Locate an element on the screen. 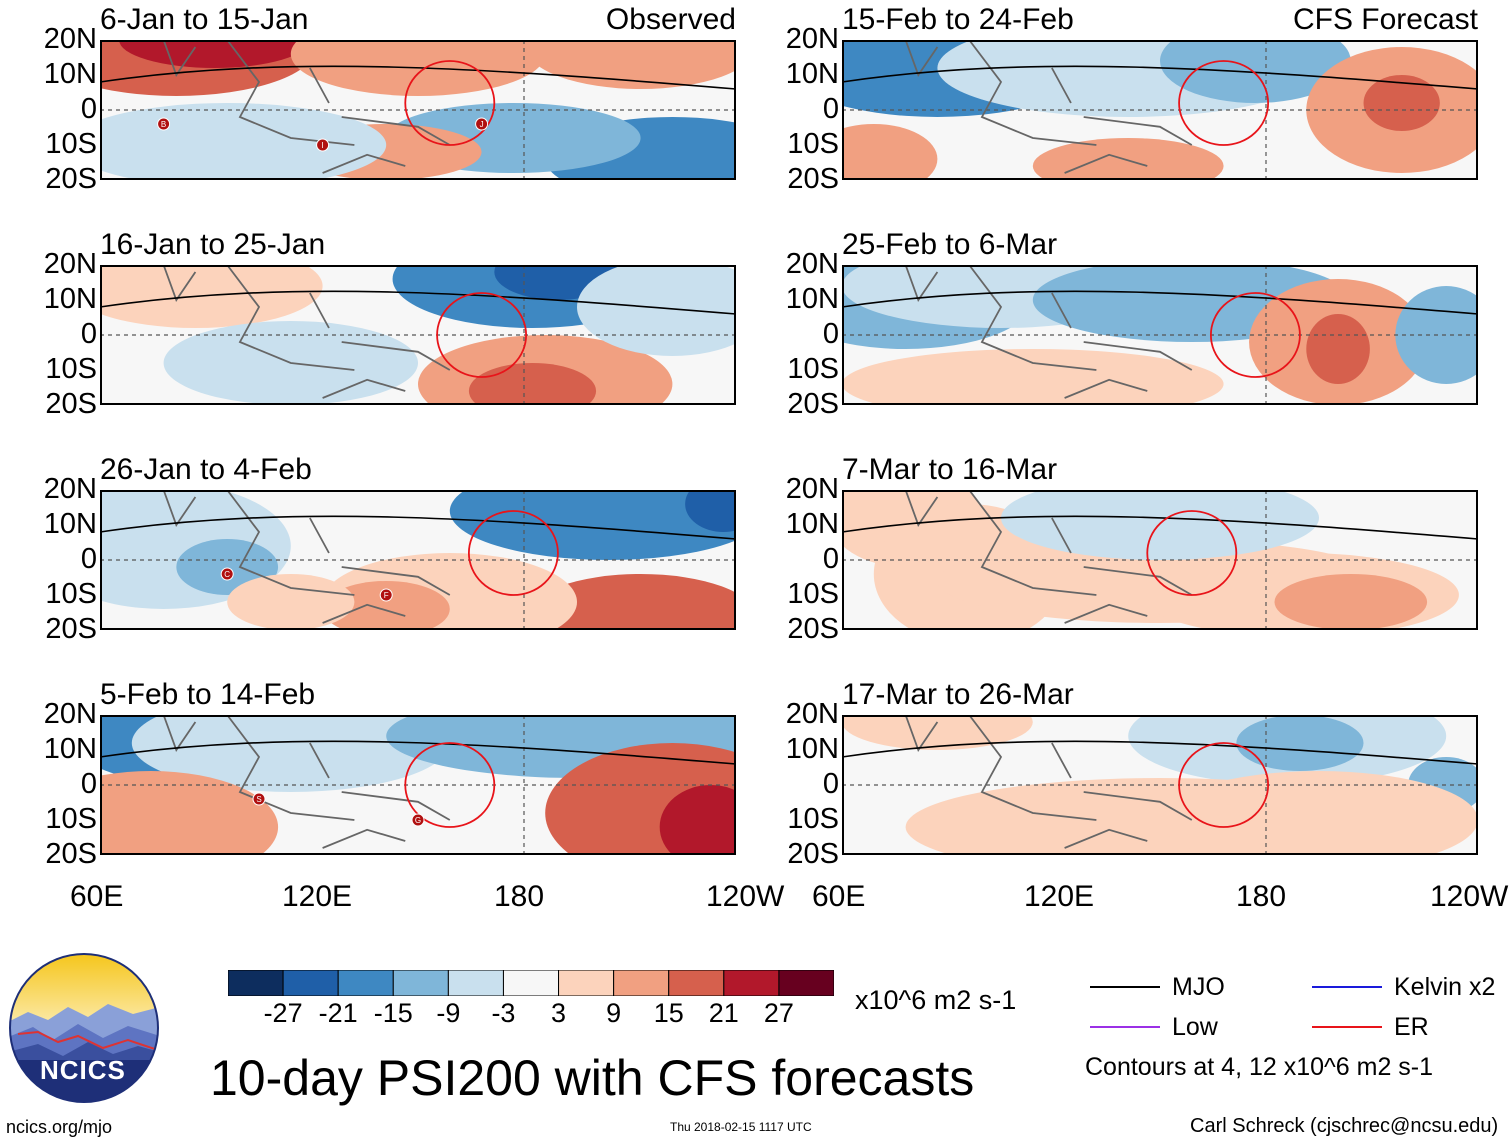 Image resolution: width=1510 pixels, height=1142 pixels. colorbar-label: 3 is located at coordinates (559, 1013).